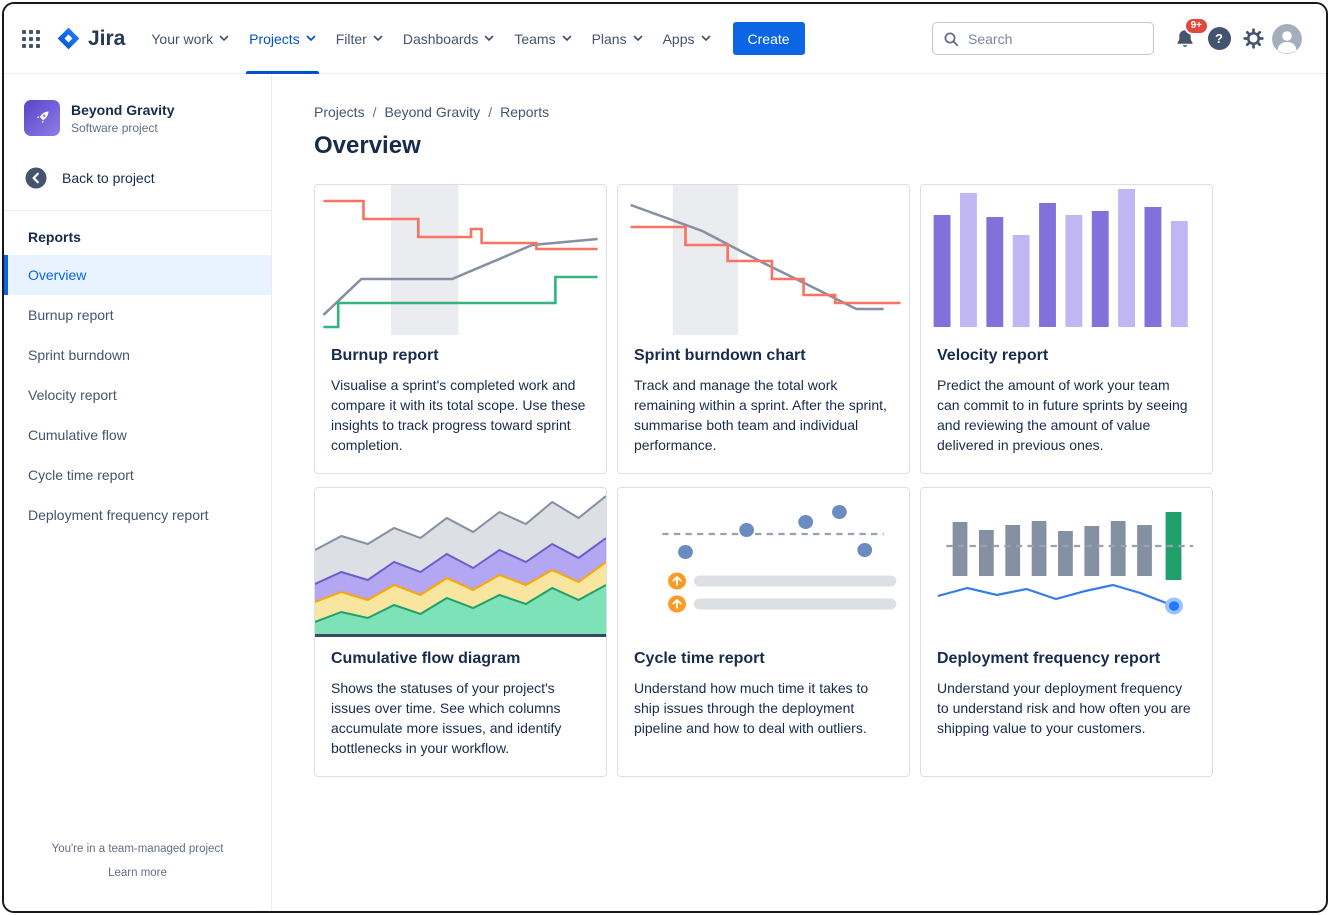 This screenshot has width=1330, height=915. I want to click on nav-label: Teams, so click(535, 38).